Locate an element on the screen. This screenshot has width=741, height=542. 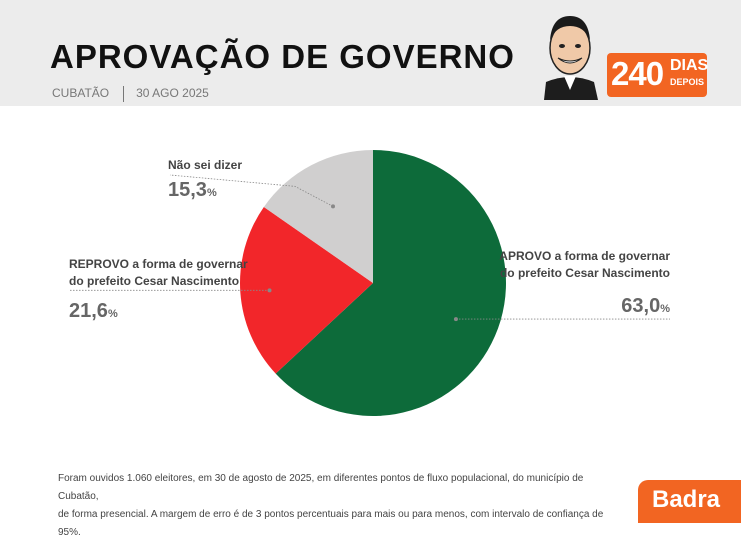
pct-reprovo: 21,6% is located at coordinates (93, 311).